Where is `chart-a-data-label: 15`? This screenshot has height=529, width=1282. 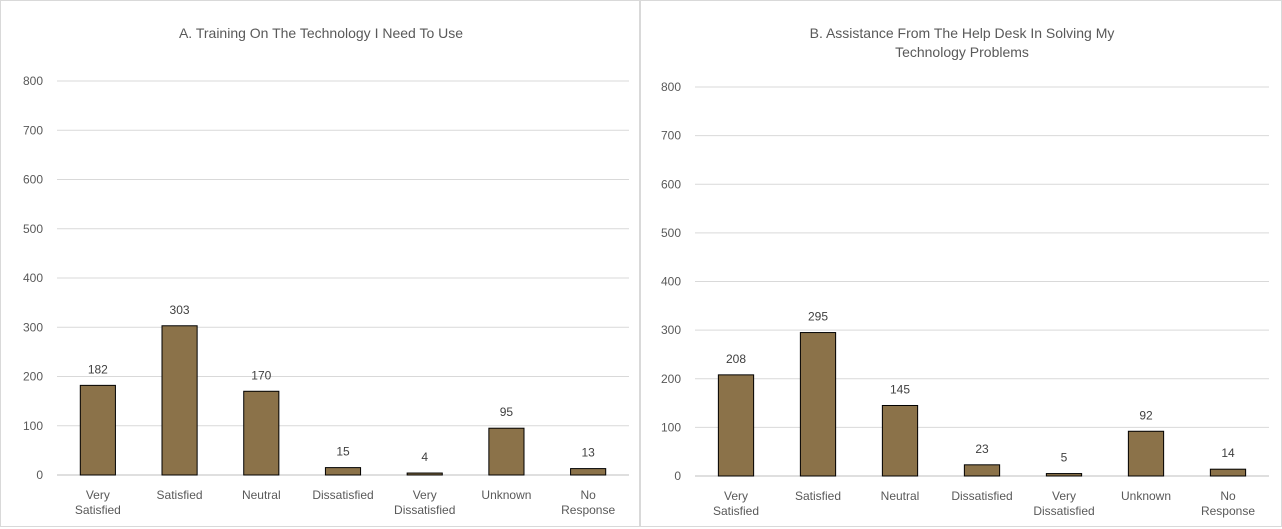
chart-a-data-label: 15 is located at coordinates (343, 452).